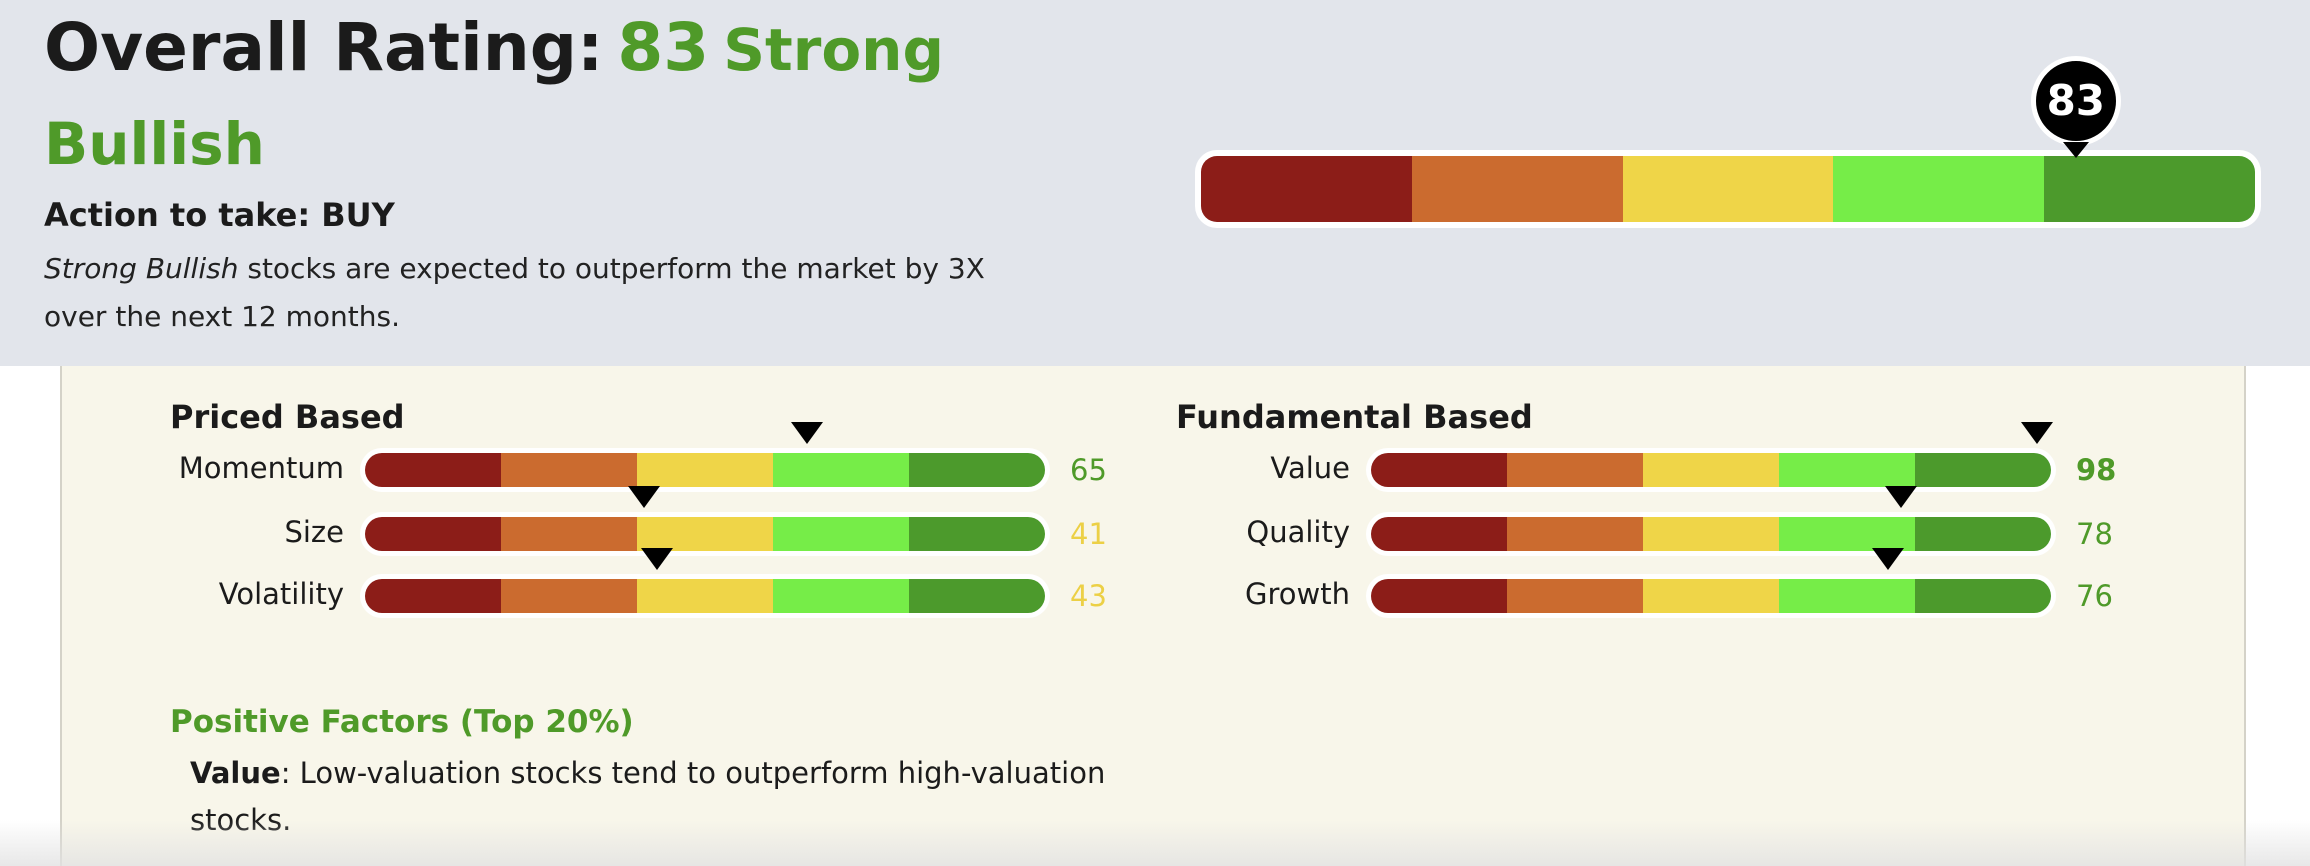 The height and width of the screenshot is (866, 2310). I want to click on fundamental-label: Quality, so click(1298, 532).